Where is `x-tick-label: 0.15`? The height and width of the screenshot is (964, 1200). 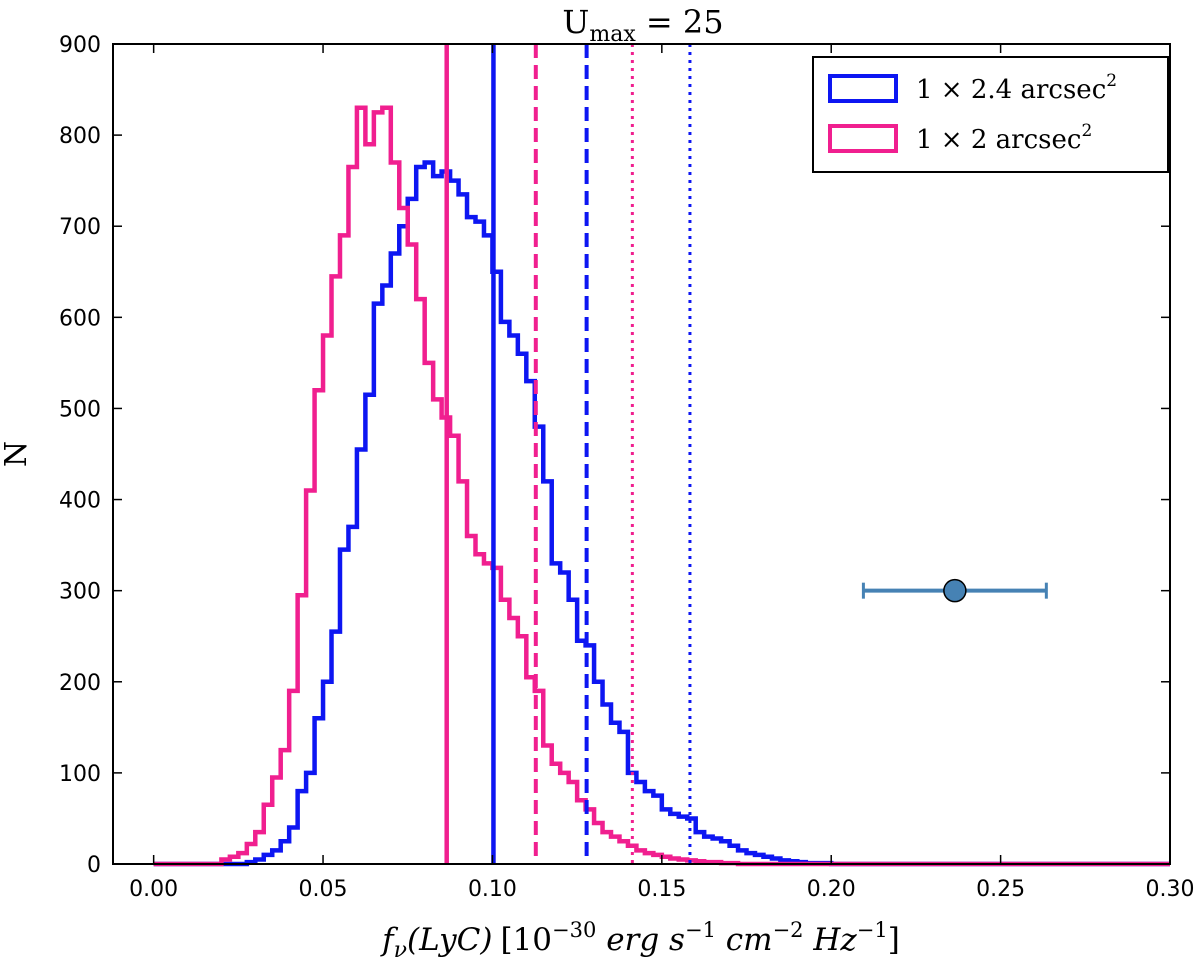 x-tick-label: 0.15 is located at coordinates (661, 889).